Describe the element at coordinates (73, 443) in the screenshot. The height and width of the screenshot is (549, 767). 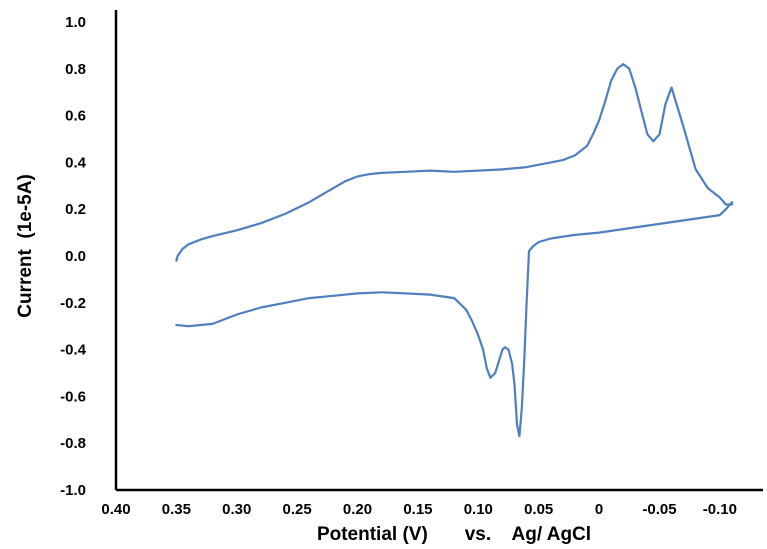
I see `y-tick-label: -0.8` at that location.